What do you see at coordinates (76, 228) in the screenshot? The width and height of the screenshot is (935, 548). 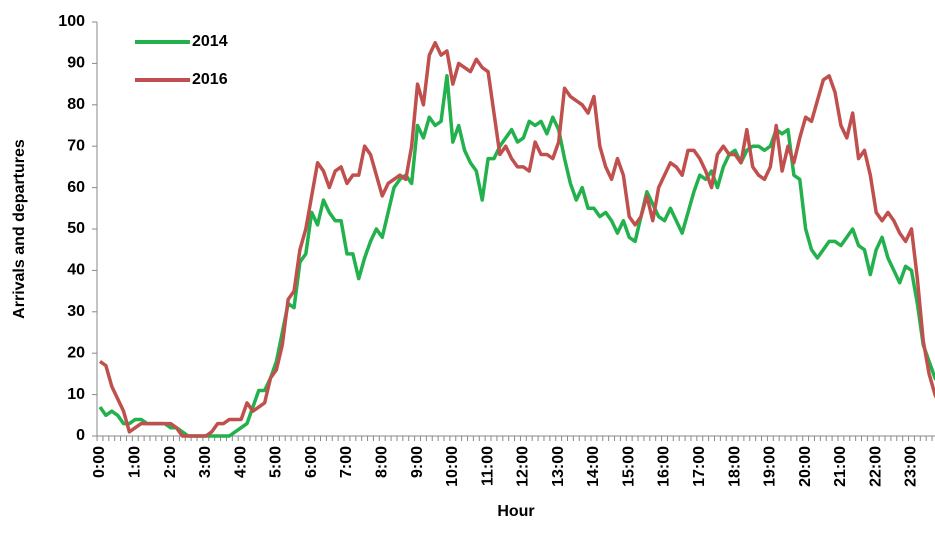 I see `y-tick-label: 50` at bounding box center [76, 228].